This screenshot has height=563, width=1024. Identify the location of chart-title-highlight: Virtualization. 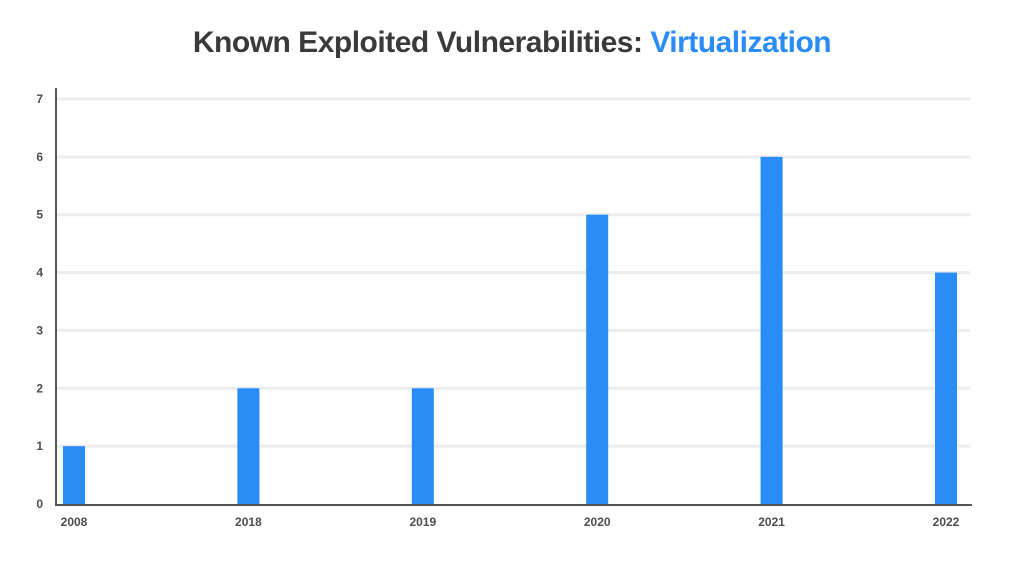
(741, 42).